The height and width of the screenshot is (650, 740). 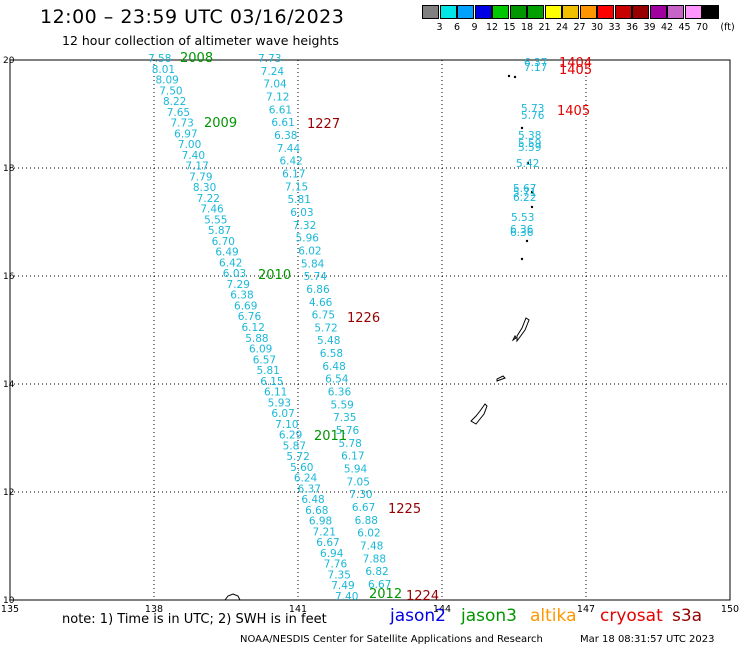 What do you see at coordinates (332, 554) in the screenshot?
I see `swh-value: 6.94` at bounding box center [332, 554].